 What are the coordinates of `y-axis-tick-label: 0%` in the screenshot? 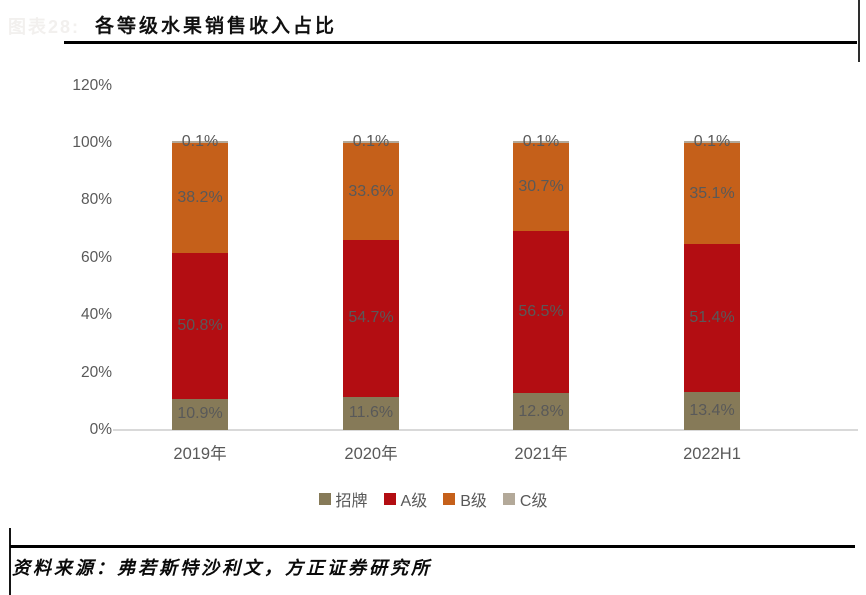 It's located at (100, 429).